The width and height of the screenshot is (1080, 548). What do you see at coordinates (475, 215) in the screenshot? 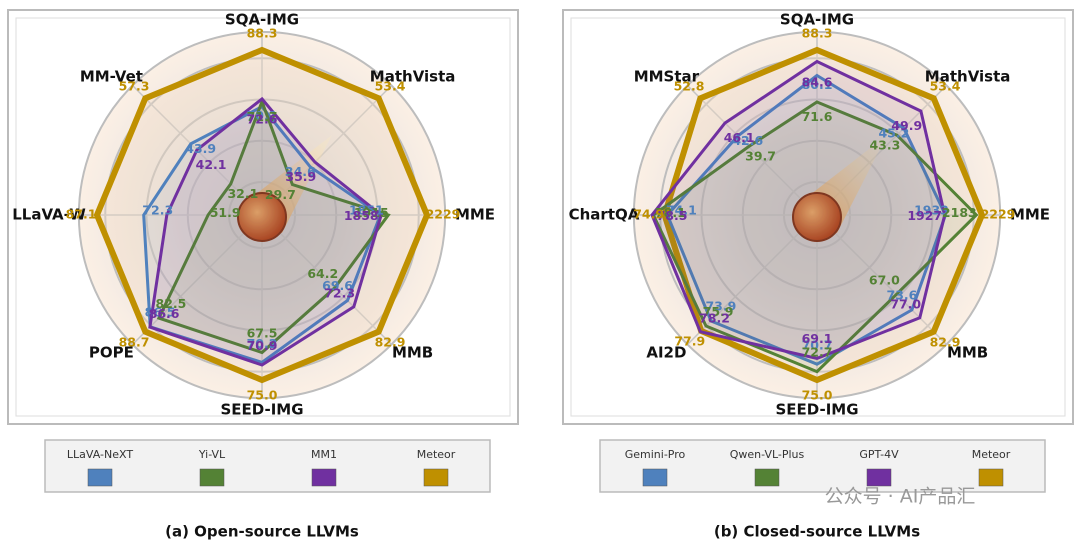
I see `axis-name: MME` at bounding box center [475, 215].